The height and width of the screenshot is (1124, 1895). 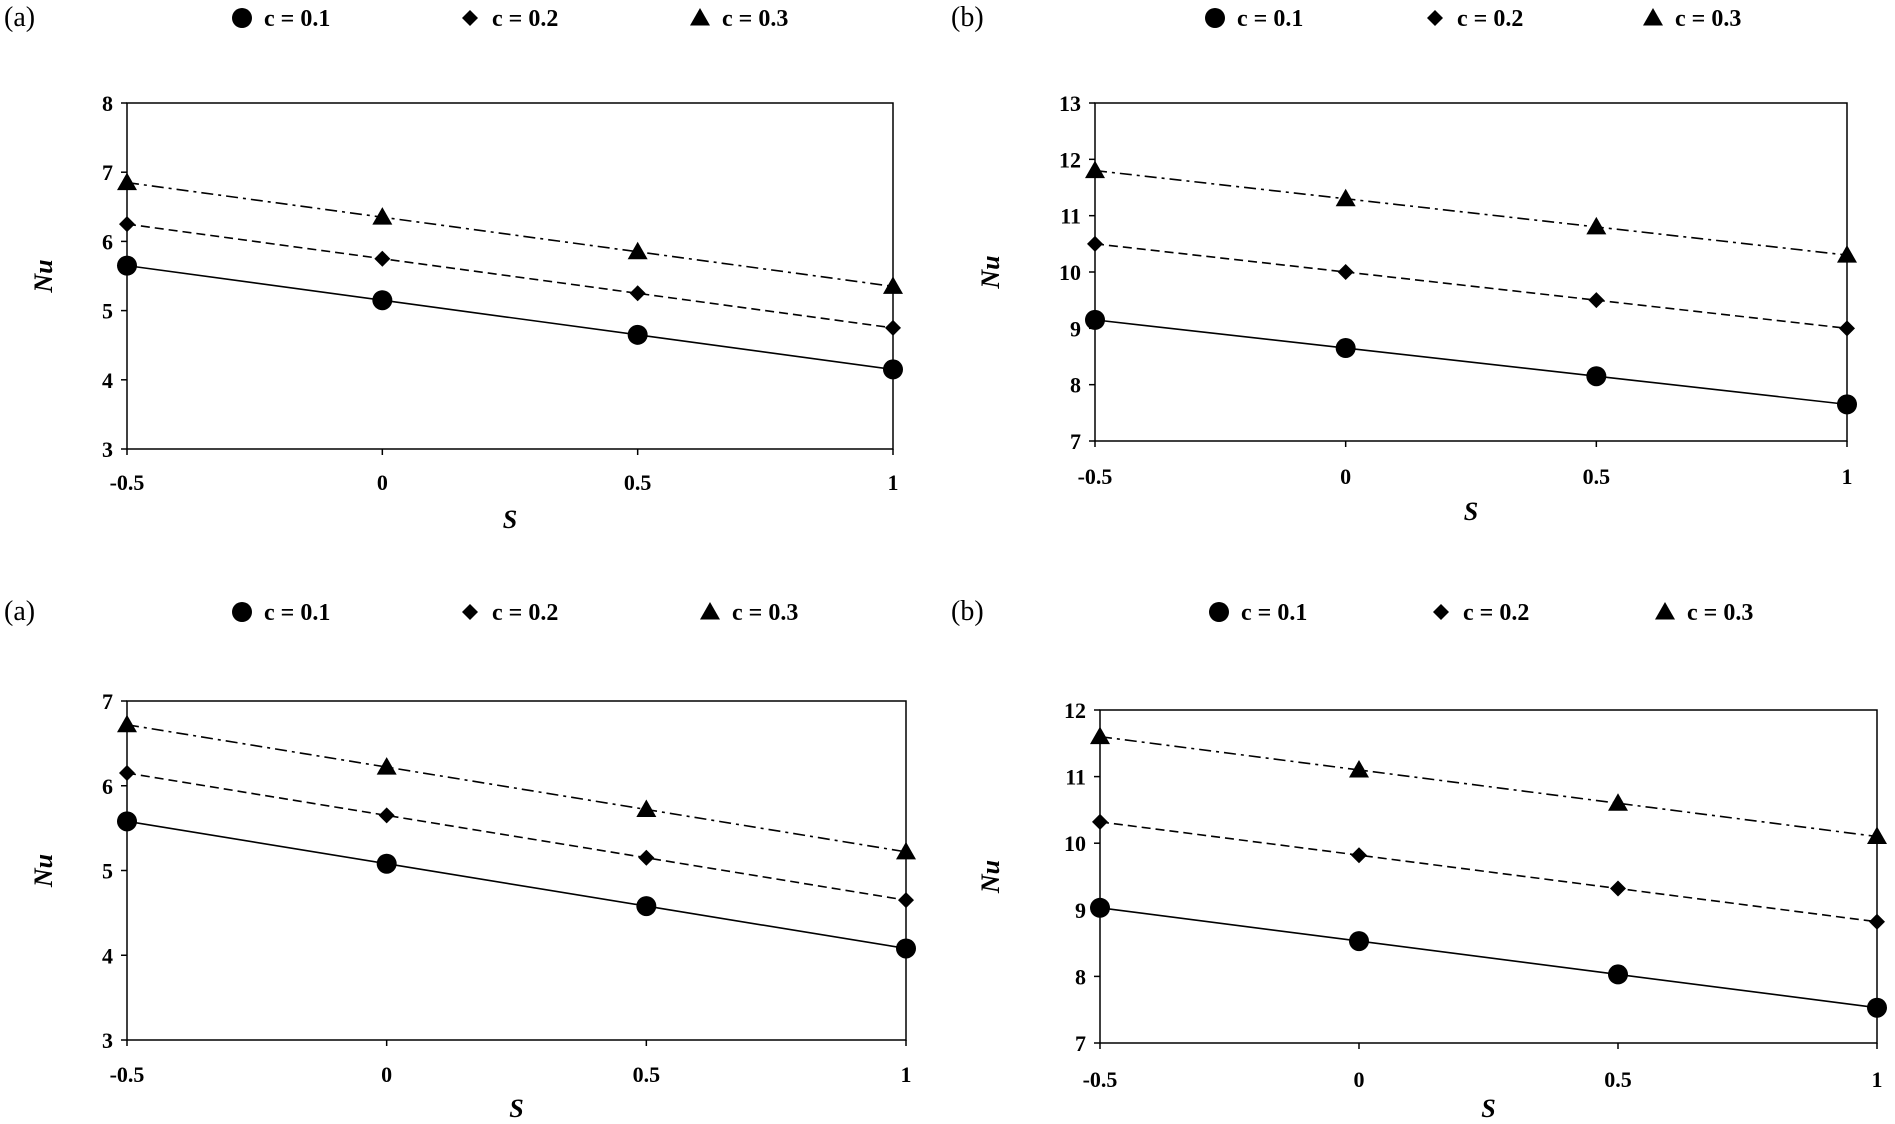 I want to click on x-tick-label: -0.5, so click(x=1095, y=476).